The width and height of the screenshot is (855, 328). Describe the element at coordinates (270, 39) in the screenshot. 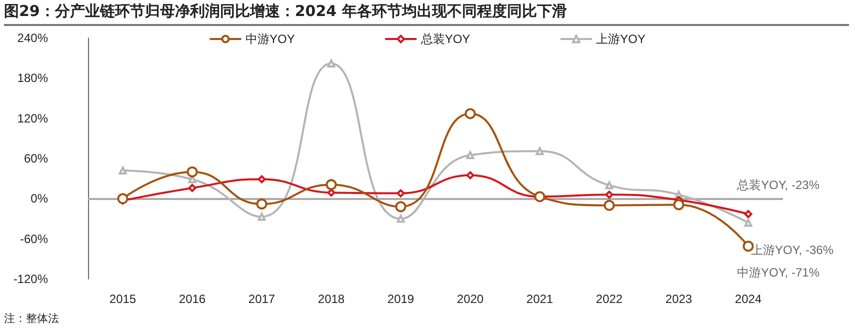

I see `legend-label: 中游YOY` at that location.